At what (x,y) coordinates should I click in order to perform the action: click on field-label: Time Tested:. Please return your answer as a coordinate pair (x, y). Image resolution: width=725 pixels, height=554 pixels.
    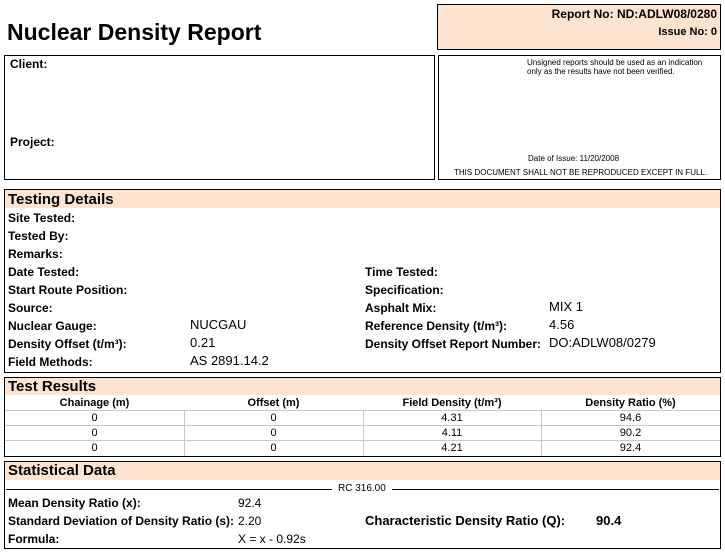
    Looking at the image, I should click on (401, 272).